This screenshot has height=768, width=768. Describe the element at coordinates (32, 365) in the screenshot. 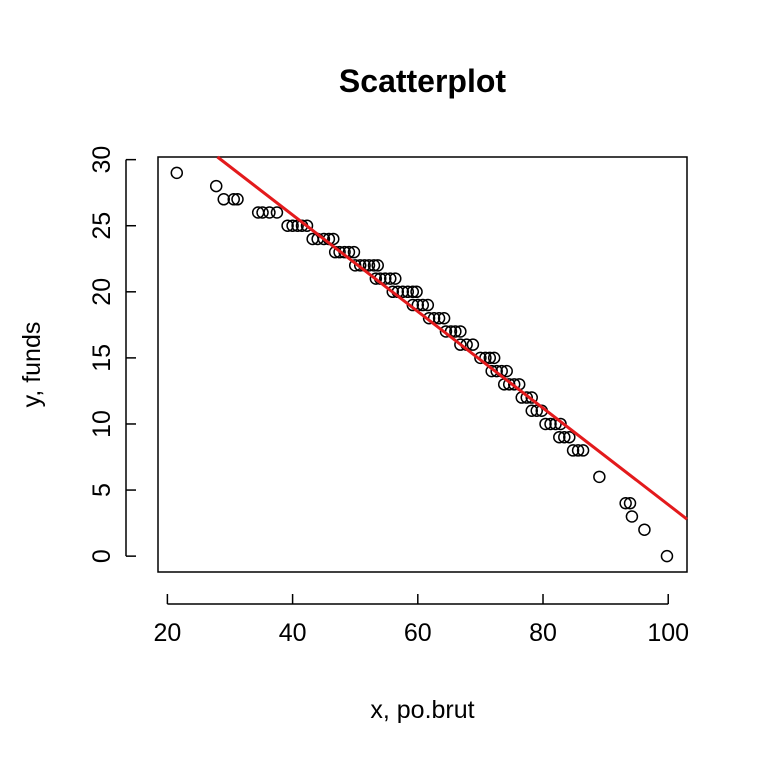

I see `y-axis-label: y, funds` at that location.